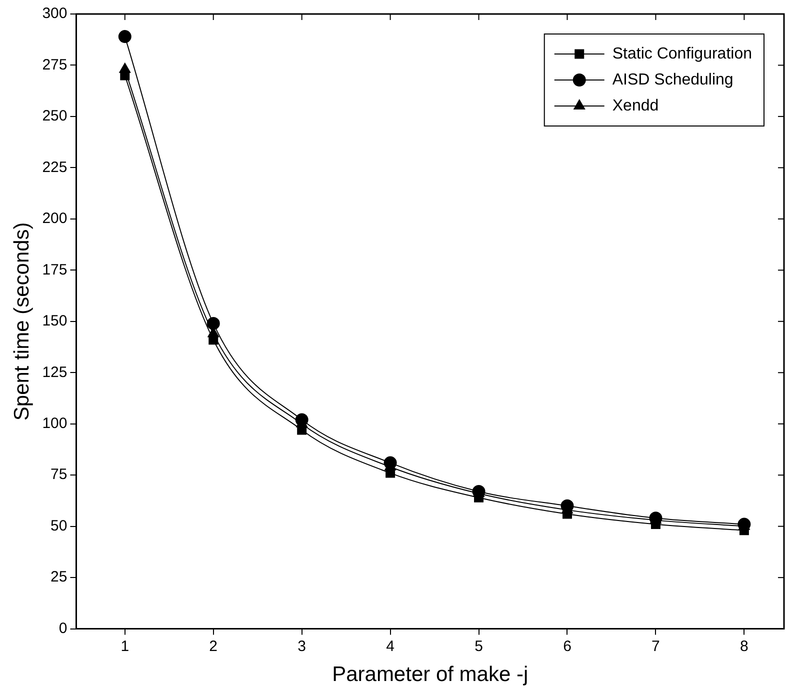  What do you see at coordinates (430, 674) in the screenshot?
I see `x-axis-title: Parameter of make -j` at bounding box center [430, 674].